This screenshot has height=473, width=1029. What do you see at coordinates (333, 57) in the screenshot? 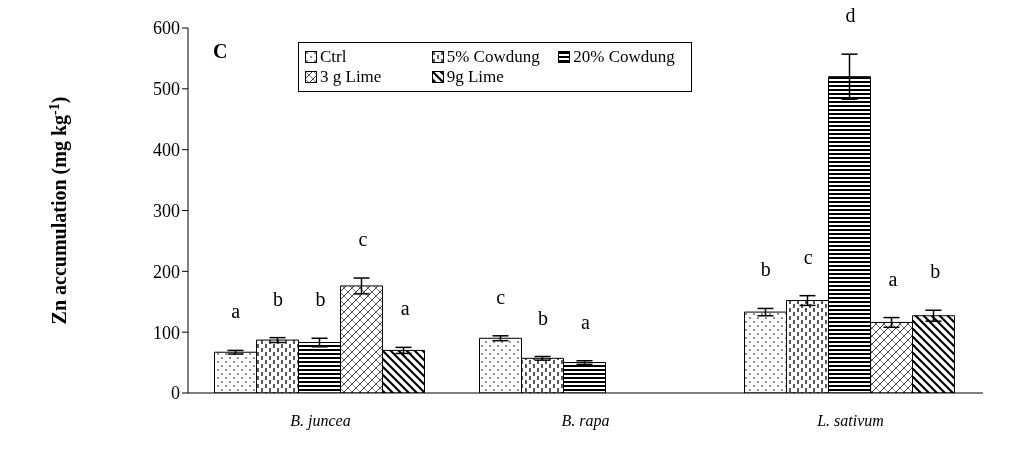
I see `legend-label: Ctrl` at bounding box center [333, 57].